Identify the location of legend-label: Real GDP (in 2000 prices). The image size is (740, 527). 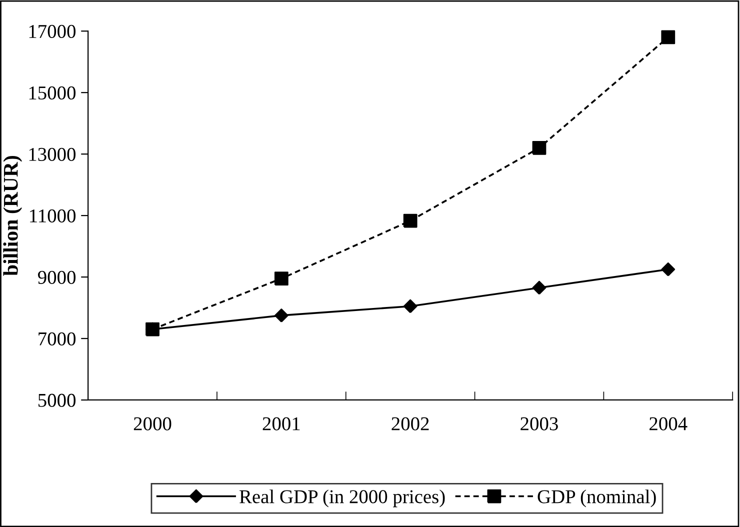
(342, 499).